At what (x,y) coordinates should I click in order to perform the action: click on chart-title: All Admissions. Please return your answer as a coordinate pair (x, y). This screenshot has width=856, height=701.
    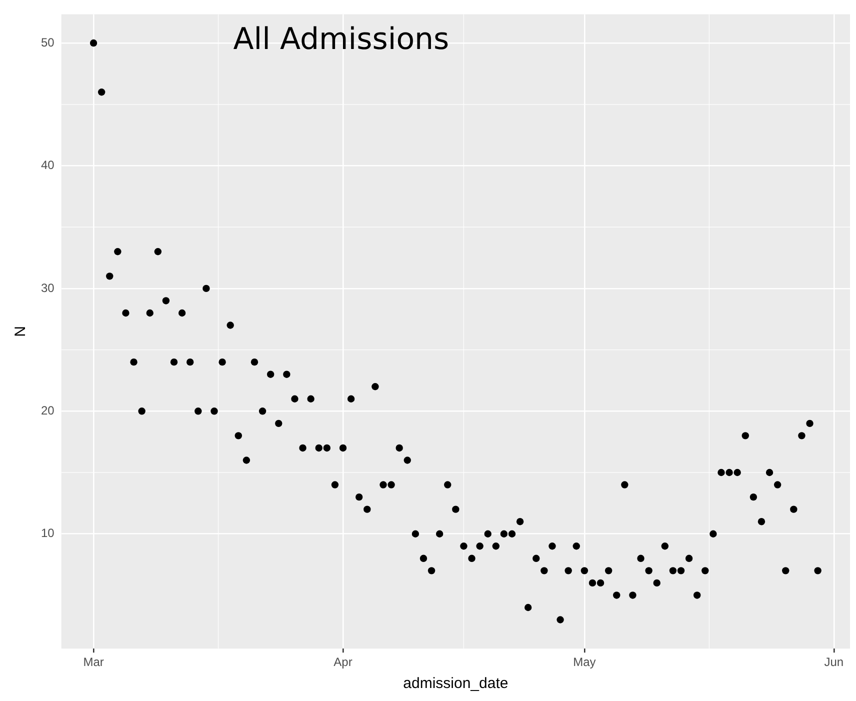
    Looking at the image, I should click on (341, 39).